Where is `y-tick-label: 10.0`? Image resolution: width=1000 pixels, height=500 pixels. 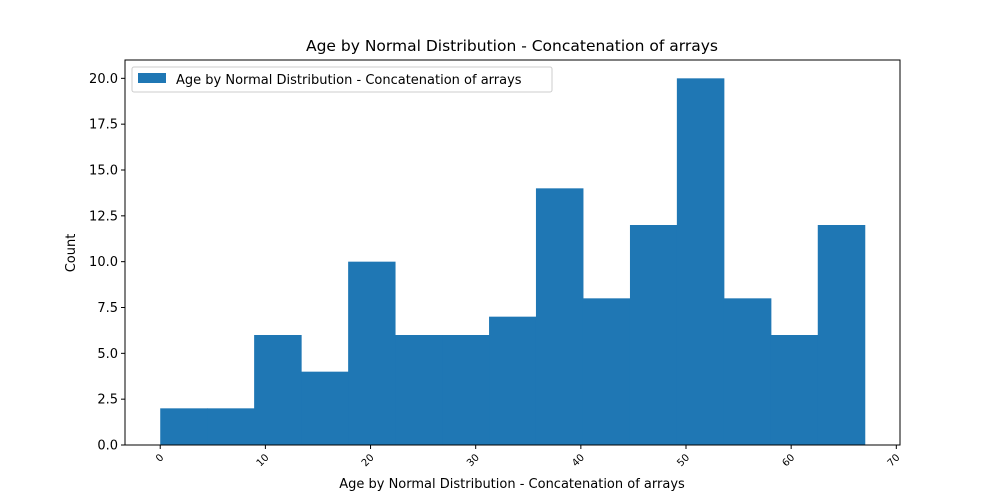 y-tick-label: 10.0 is located at coordinates (103, 262).